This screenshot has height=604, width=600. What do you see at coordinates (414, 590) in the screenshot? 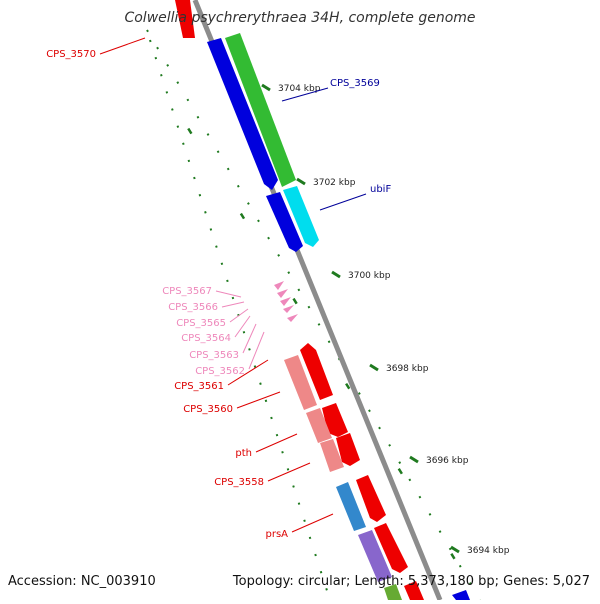
I see `gene-bottom-red` at bounding box center [414, 590].